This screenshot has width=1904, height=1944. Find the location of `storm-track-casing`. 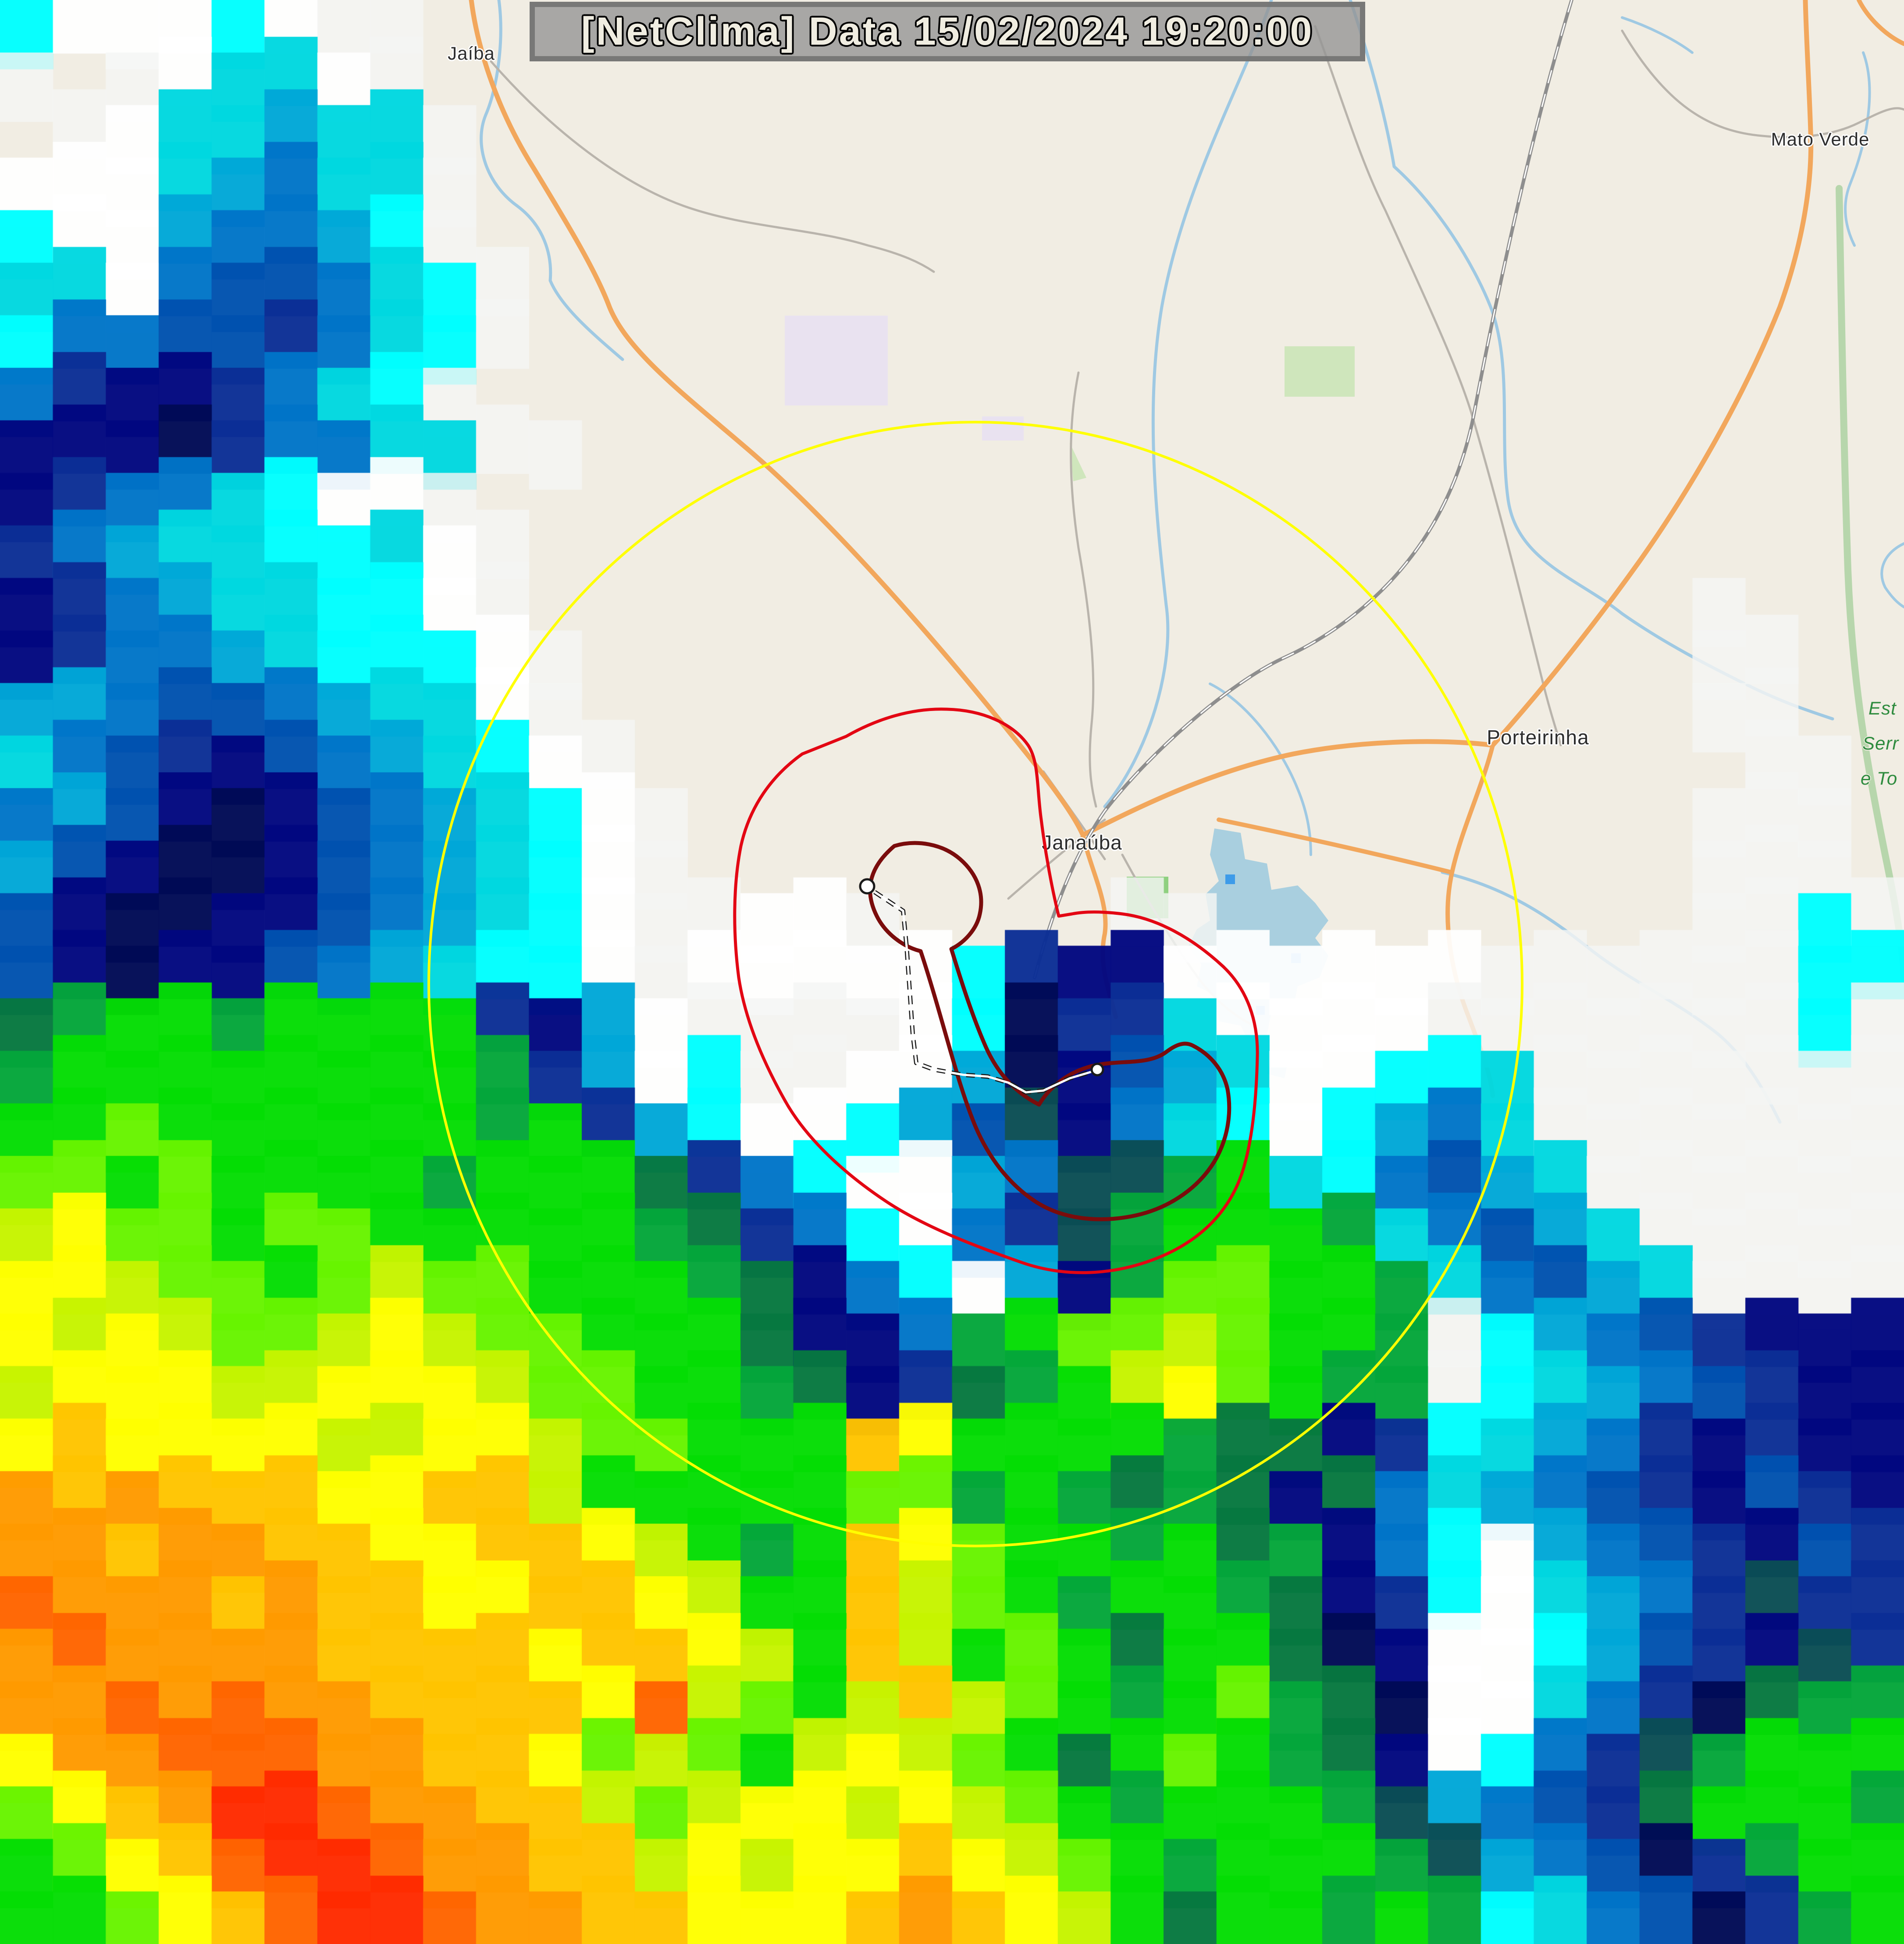

storm-track-casing is located at coordinates (983, 992).